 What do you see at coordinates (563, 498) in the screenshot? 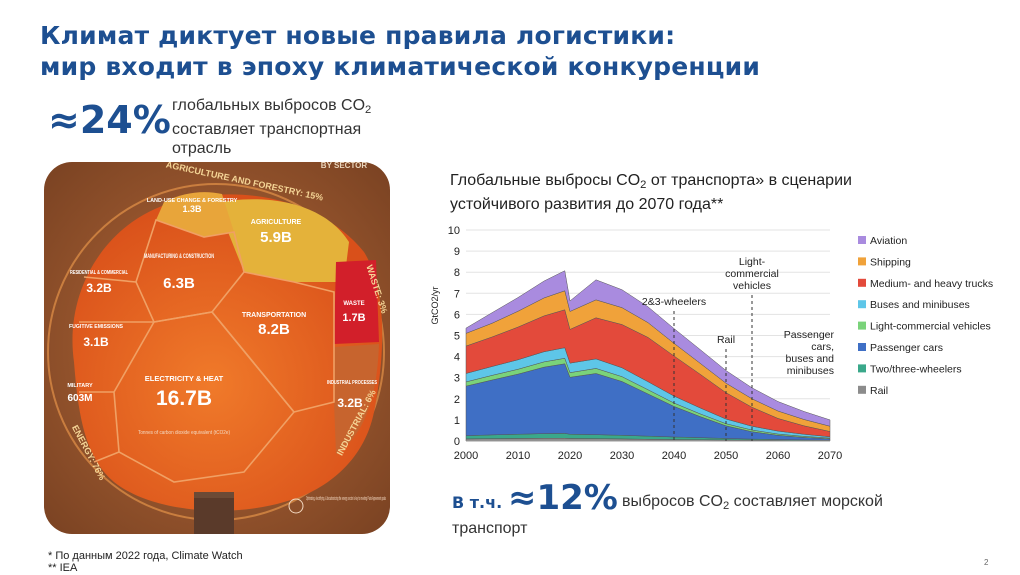
I see `shipping-share-value: ≈12%` at bounding box center [563, 498].